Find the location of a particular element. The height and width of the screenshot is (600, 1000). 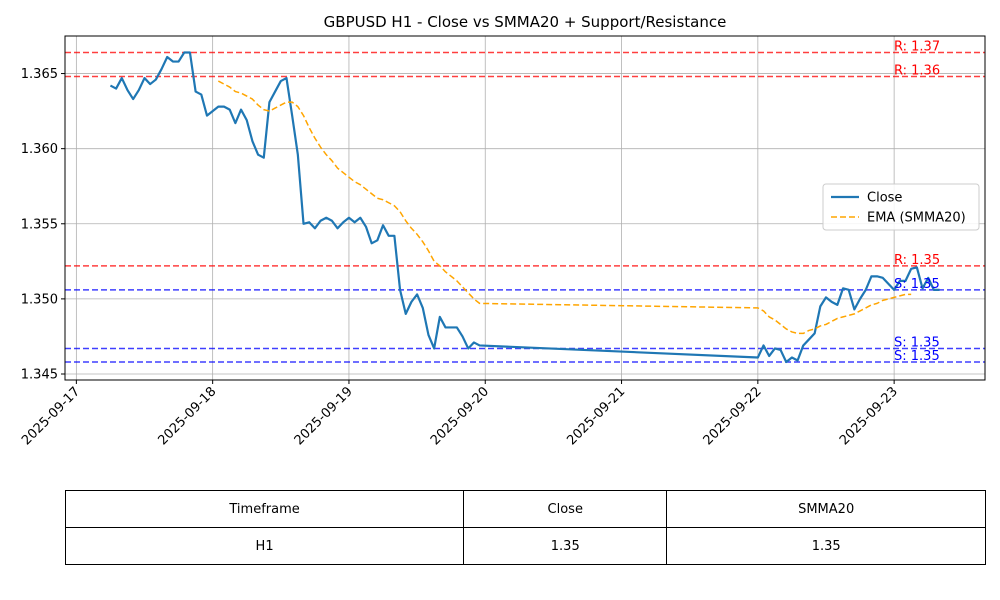

x-tick-label: 2025-09-18 is located at coordinates (187, 416).